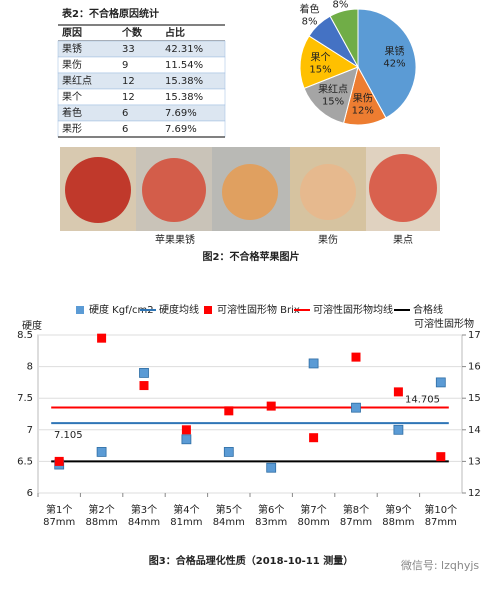 The width and height of the screenshot is (502, 590). What do you see at coordinates (395, 51) in the screenshot?
I see `pie-label: 果锈` at bounding box center [395, 51].